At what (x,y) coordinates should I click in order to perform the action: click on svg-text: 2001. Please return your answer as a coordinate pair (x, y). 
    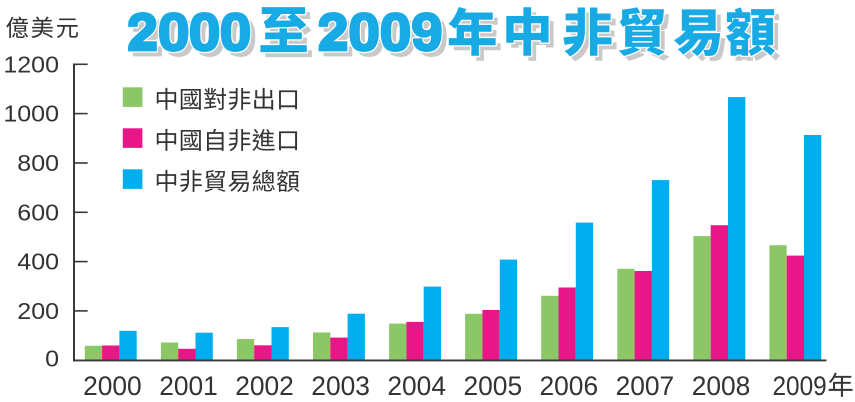
    Looking at the image, I should click on (188, 386).